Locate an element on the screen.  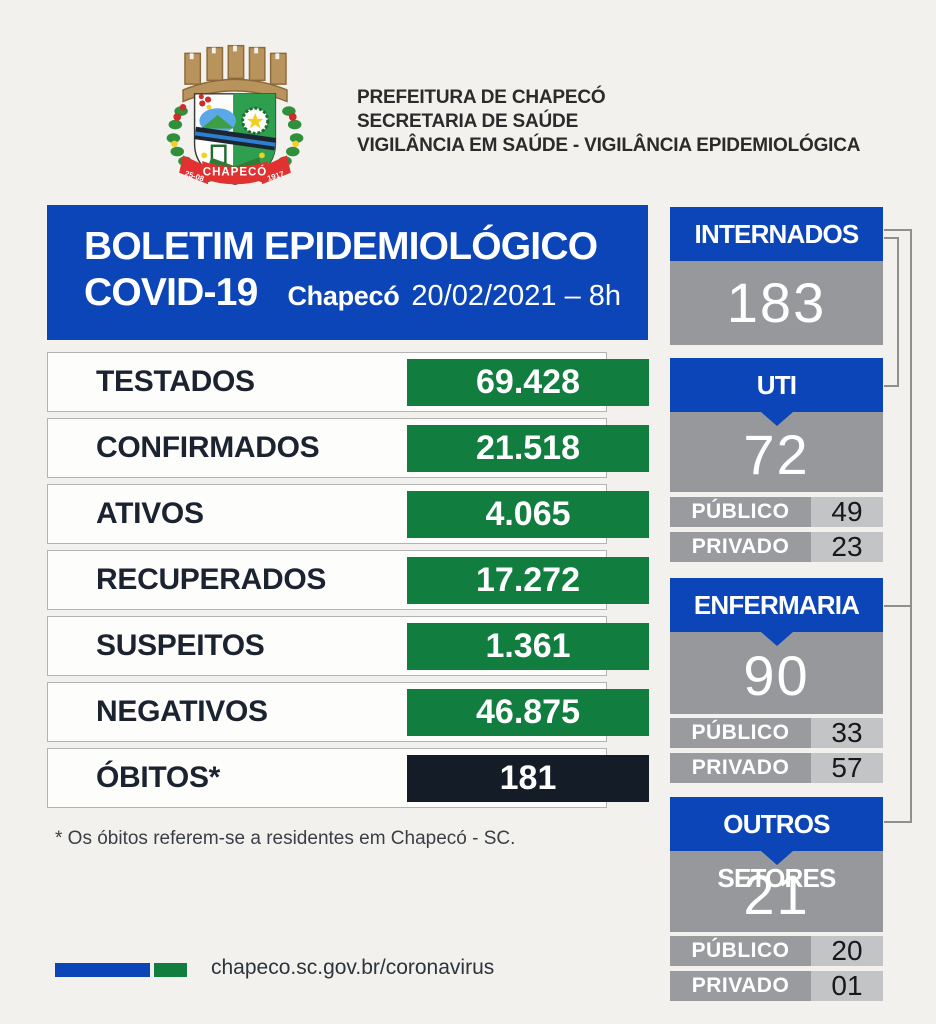
uti-privado-row: PRIVADO 23 is located at coordinates (776, 547).